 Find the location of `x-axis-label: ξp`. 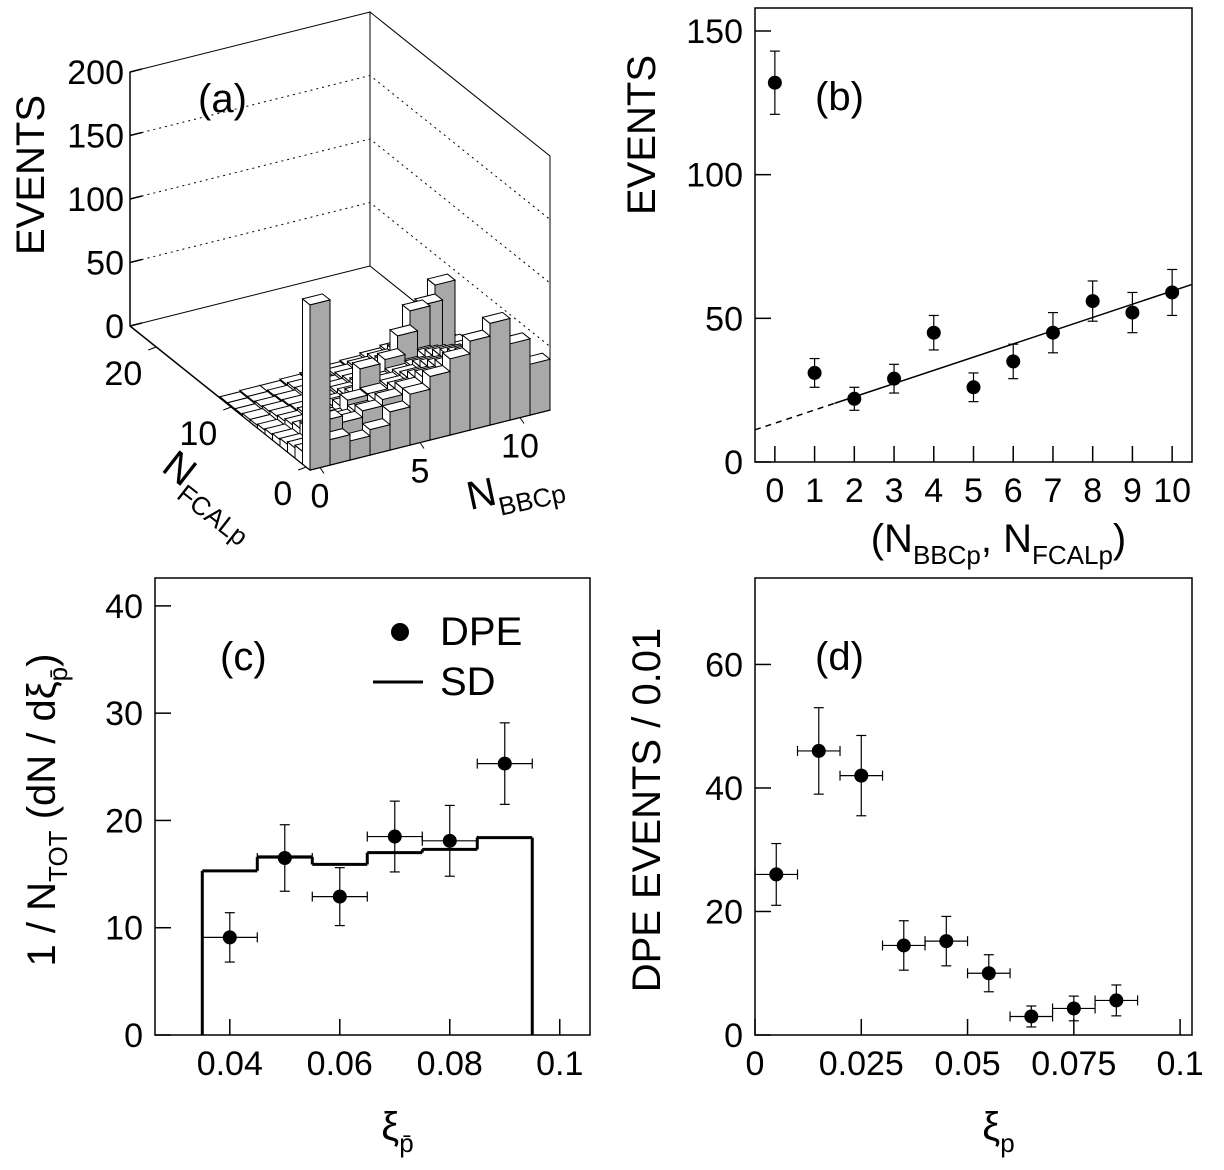

x-axis-label: ξp is located at coordinates (998, 1131).